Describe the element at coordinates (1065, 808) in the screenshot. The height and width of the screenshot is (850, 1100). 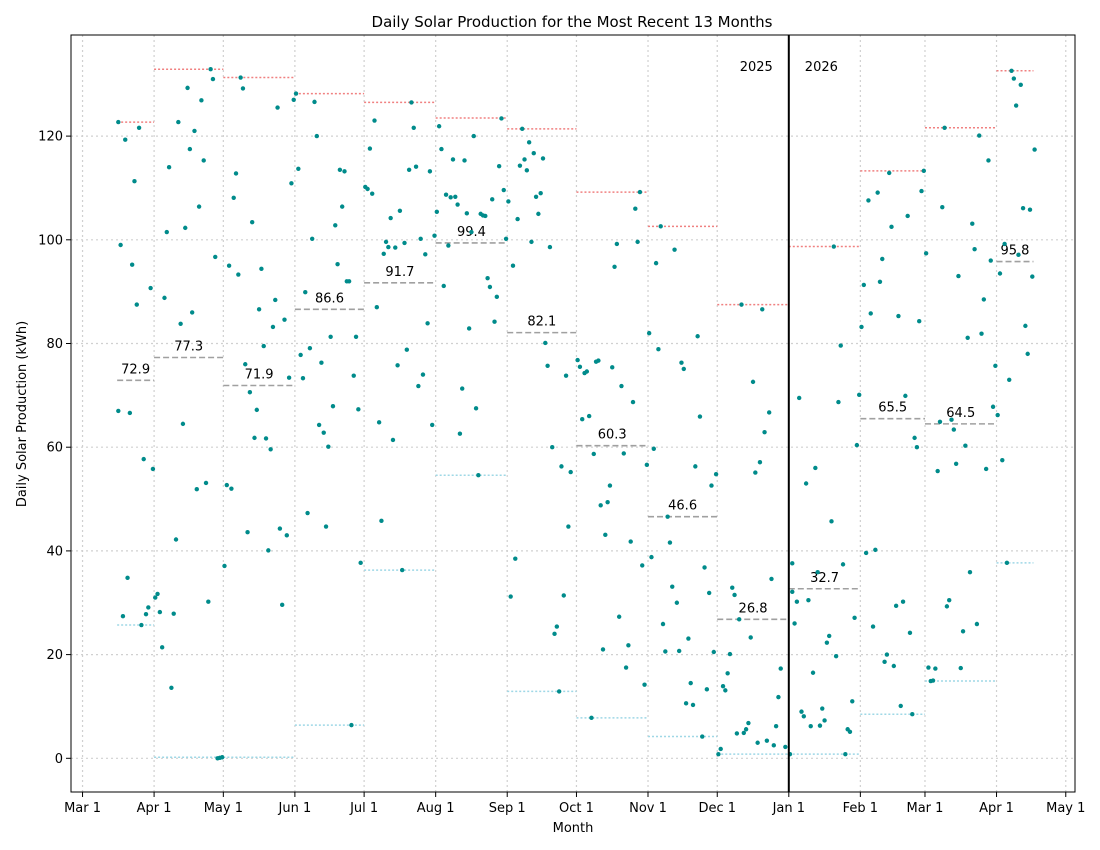
I see `x-tick-label: May 1` at that location.